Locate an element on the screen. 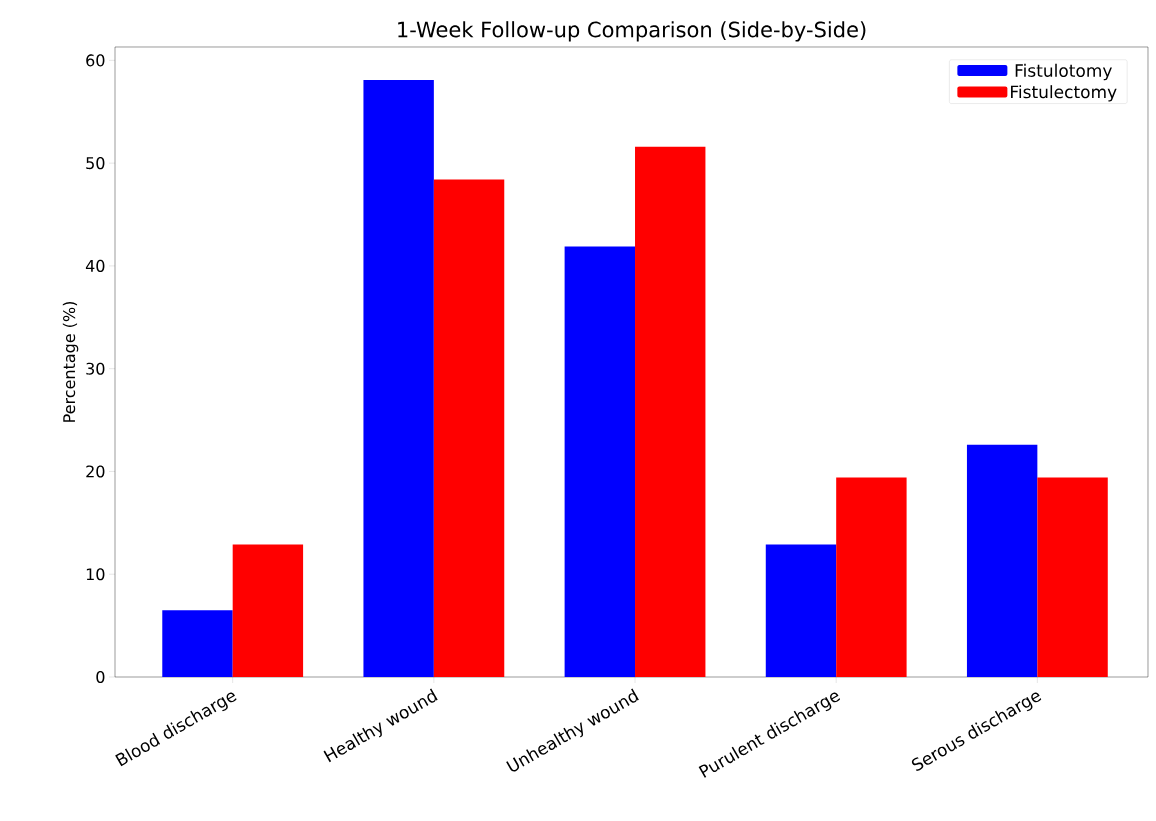  y-tick-label: 40 is located at coordinates (95, 265).